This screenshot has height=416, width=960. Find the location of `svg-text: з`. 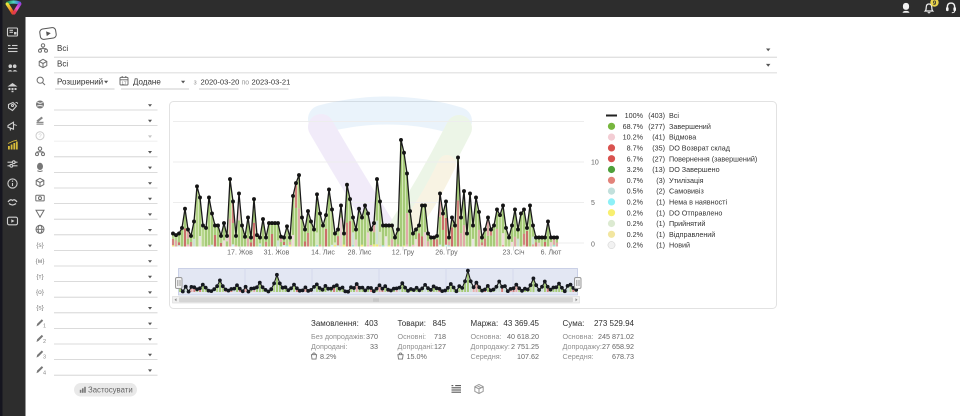

svg-text: з is located at coordinates (195, 83).